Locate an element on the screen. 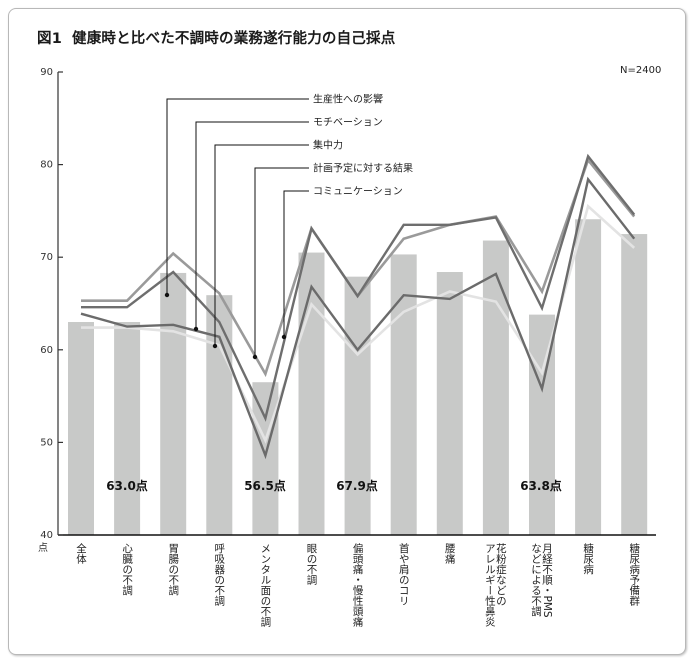 This screenshot has width=697, height=658. chart-title: 図1 健康時と比べた不調時の業務遂行能力の自己採点 is located at coordinates (216, 37).